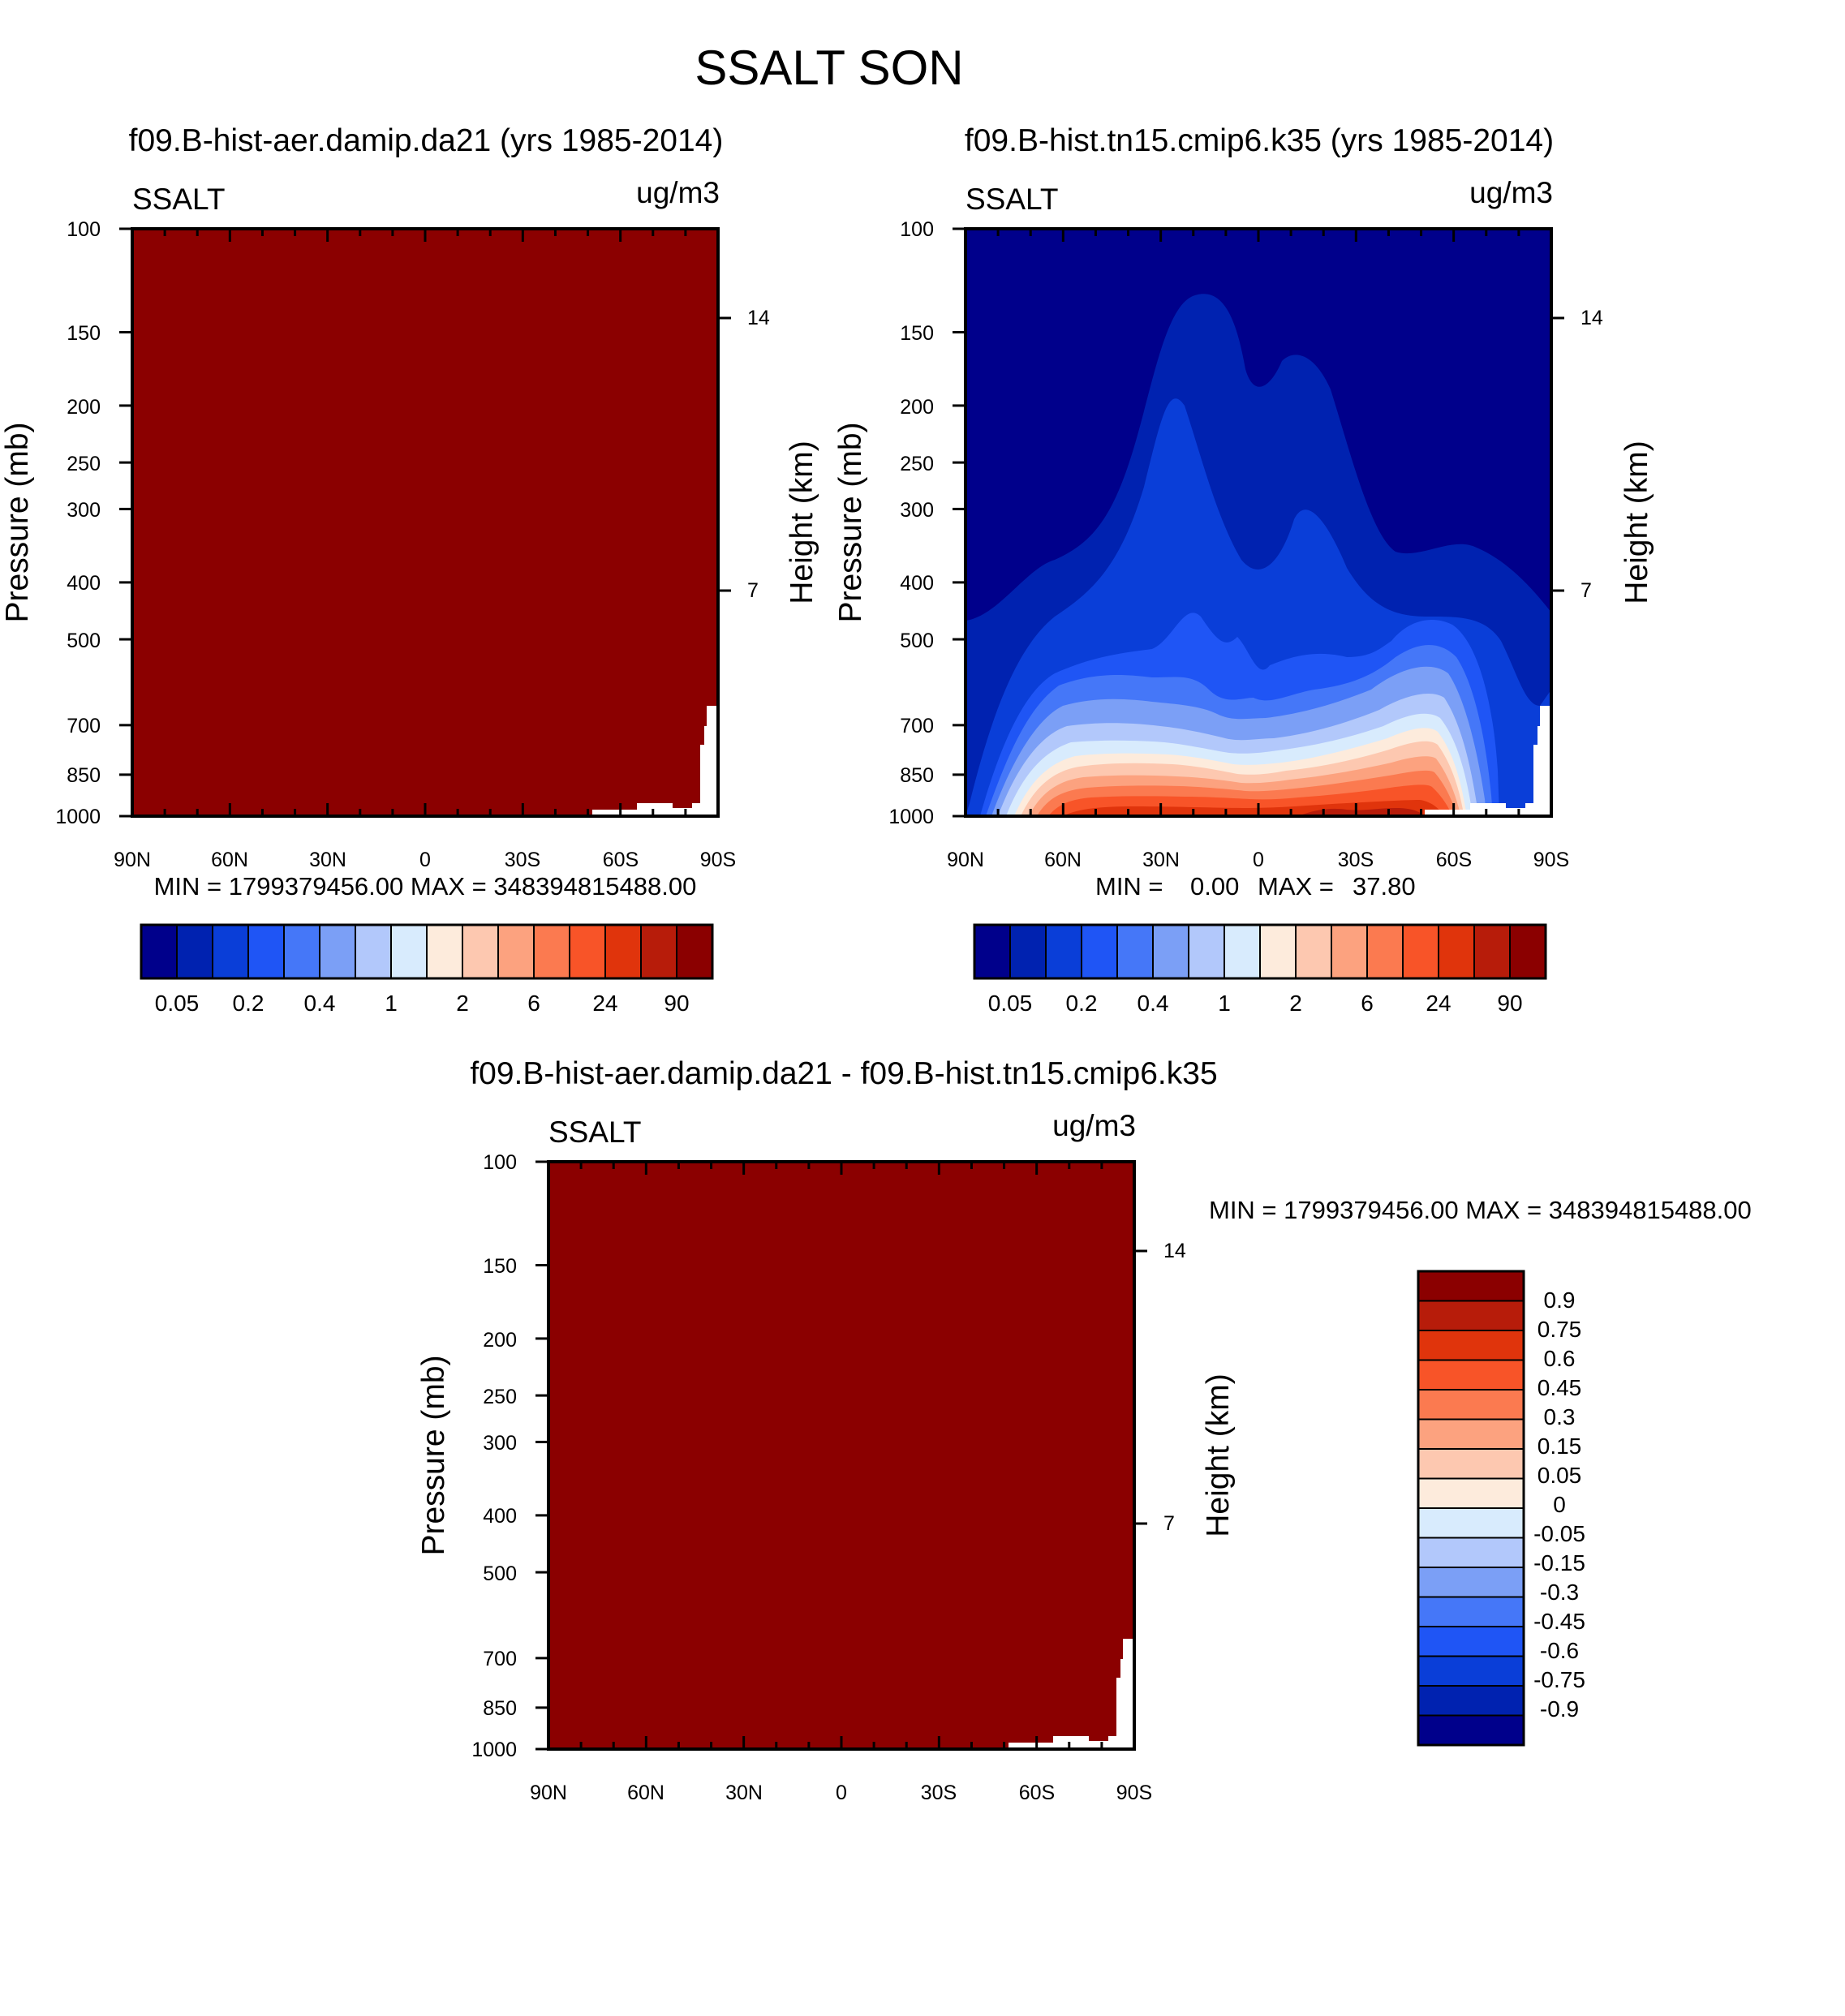 The height and width of the screenshot is (2016, 1845). What do you see at coordinates (248, 1003) in the screenshot?
I see `panel-a-colorbar-label: 0.2` at bounding box center [248, 1003].